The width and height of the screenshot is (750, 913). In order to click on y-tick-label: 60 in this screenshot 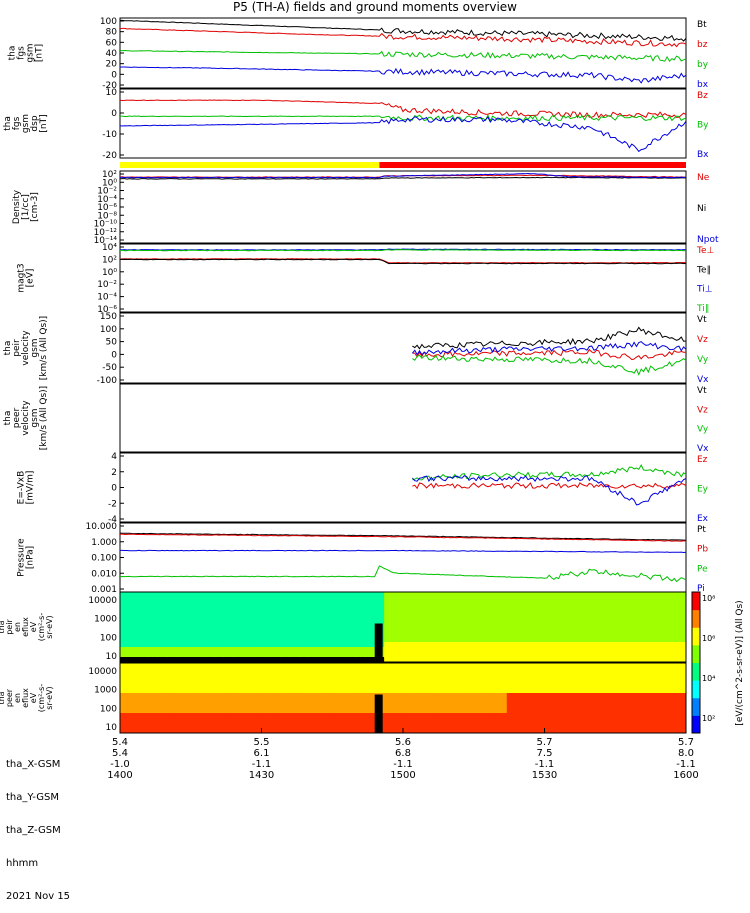, I will do `click(112, 43)`.